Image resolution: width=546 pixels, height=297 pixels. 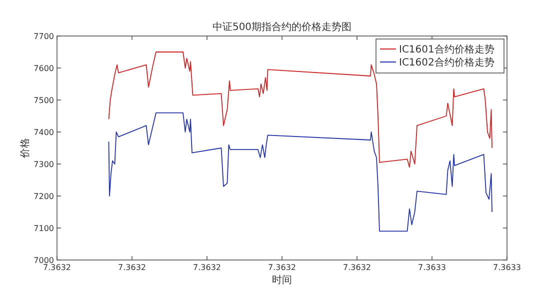 I want to click on y-tick-label: 7400, so click(x=44, y=132).